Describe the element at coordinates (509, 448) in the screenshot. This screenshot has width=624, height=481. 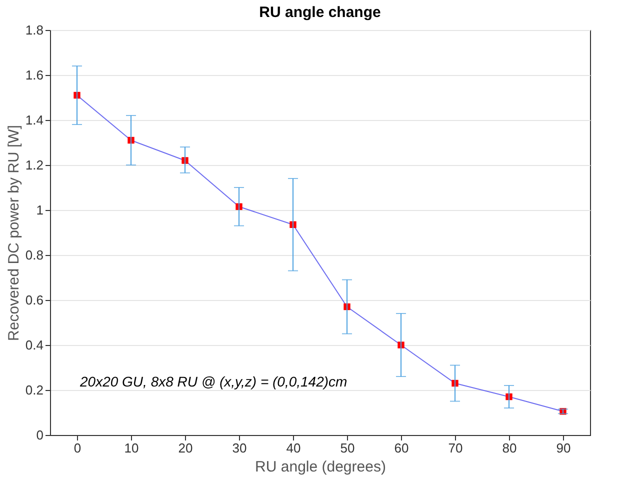
I see `x-tick-label: 80` at that location.